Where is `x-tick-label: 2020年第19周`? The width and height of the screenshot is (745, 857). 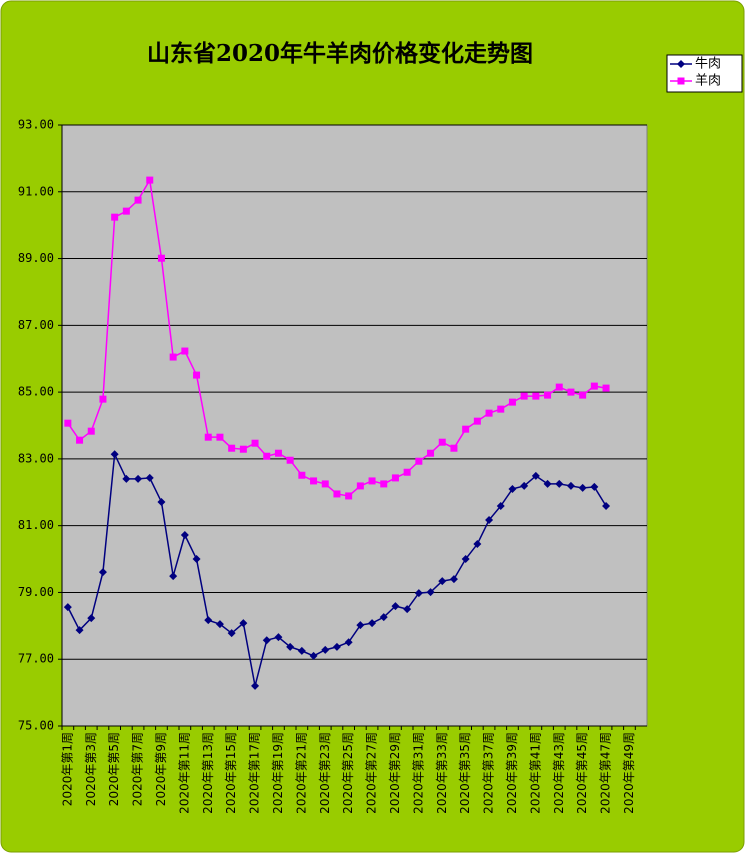 x-tick-label: 2020年第19周 is located at coordinates (278, 773).